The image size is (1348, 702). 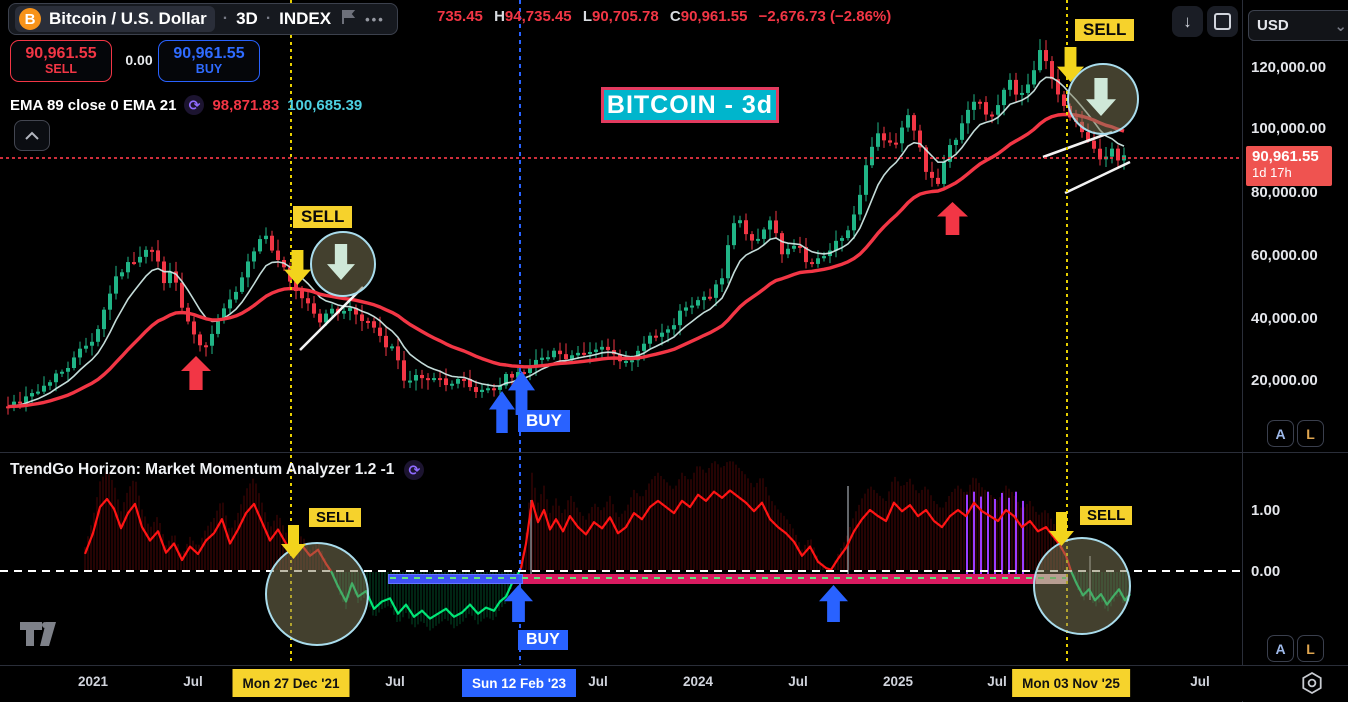 What do you see at coordinates (690, 105) in the screenshot?
I see `chart-caption: BITCOIN - 3d` at bounding box center [690, 105].